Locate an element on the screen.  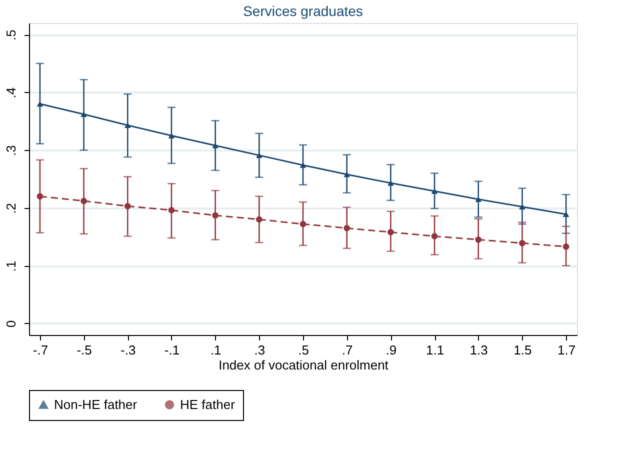
chart-title: Services graduates is located at coordinates (303, 11).